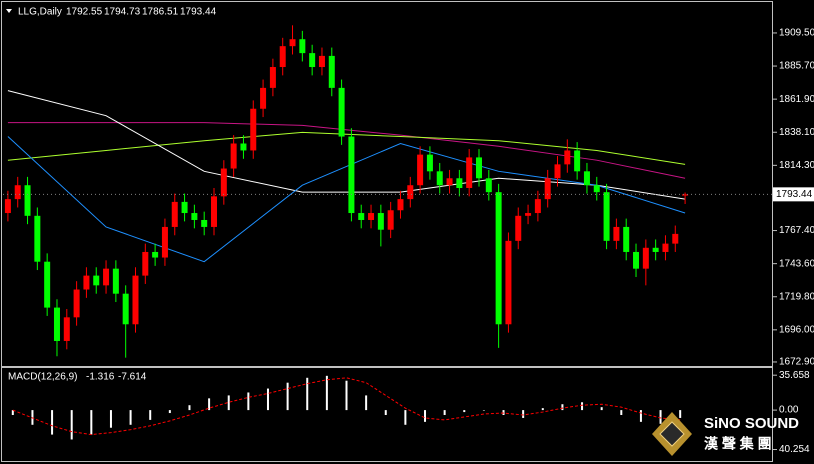 This screenshot has width=814, height=464. I want to click on y-tick-label: 1885.70, so click(796, 66).